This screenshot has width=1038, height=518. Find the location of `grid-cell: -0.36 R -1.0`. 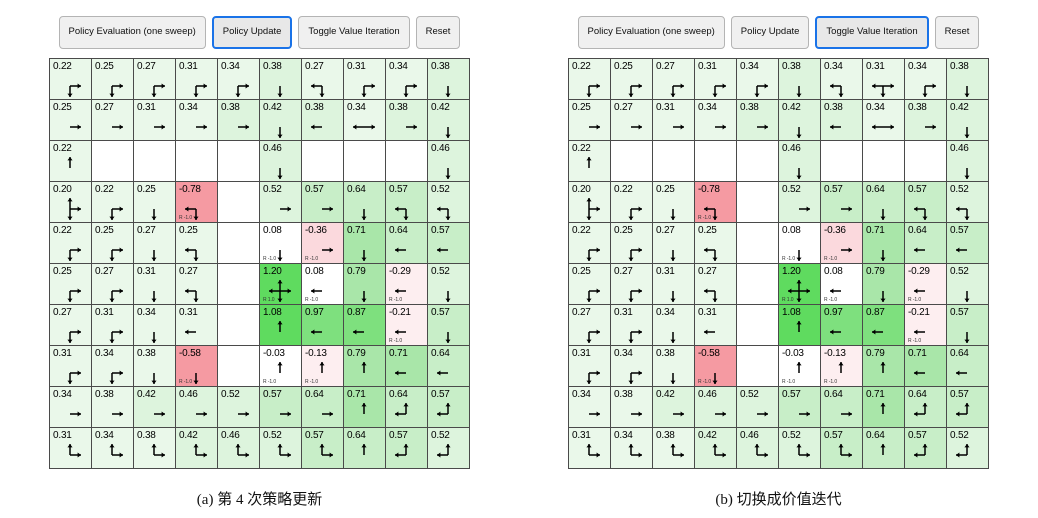

grid-cell: -0.36 R -1.0 is located at coordinates (322, 243).